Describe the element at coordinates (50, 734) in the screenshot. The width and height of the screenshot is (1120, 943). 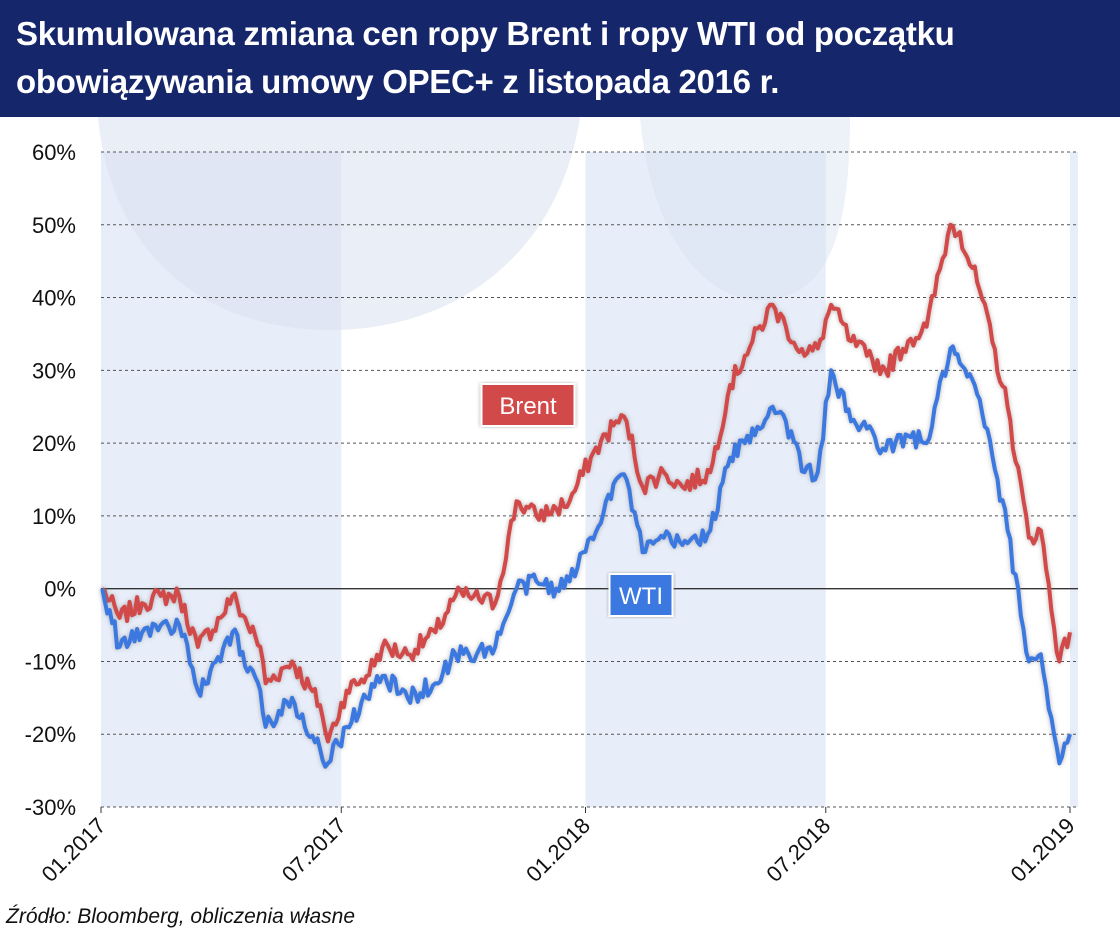
I see `y-tick-label: -20%` at that location.